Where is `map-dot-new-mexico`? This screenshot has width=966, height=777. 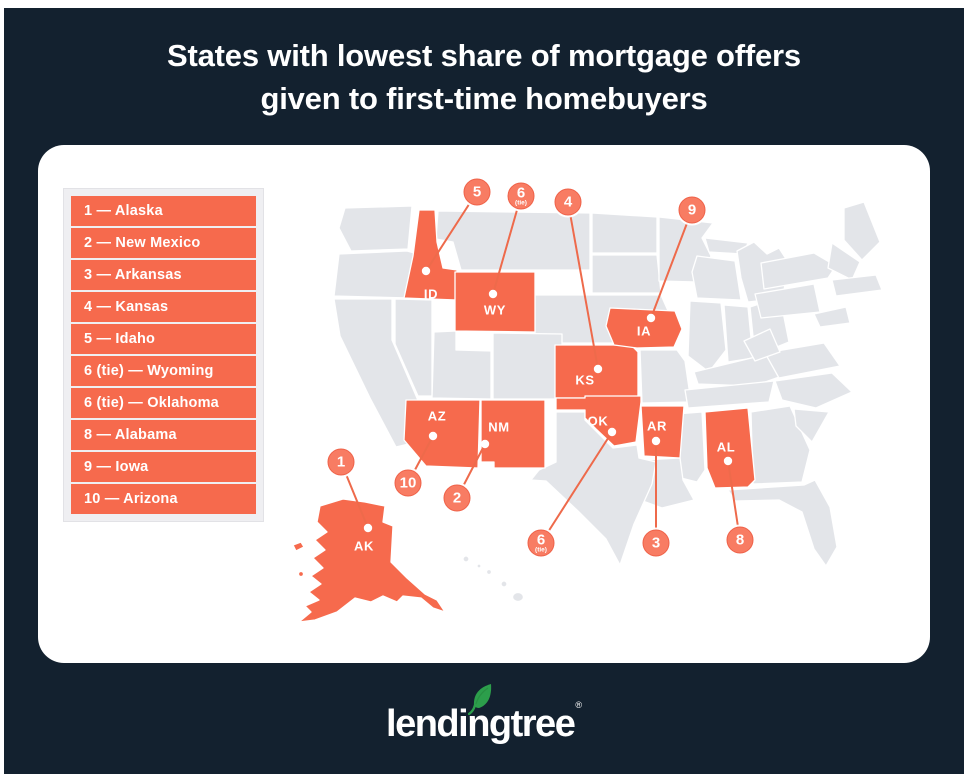 map-dot-new-mexico is located at coordinates (485, 444).